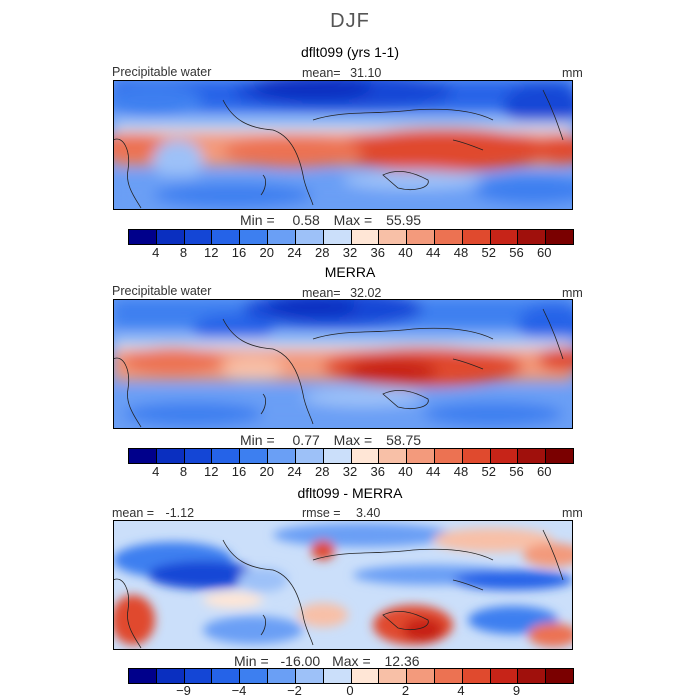 The width and height of the screenshot is (700, 700). What do you see at coordinates (350, 691) in the screenshot?
I see `colorbar-ticks-diff: −9 −4 −2 0 2 4 9` at bounding box center [350, 691].